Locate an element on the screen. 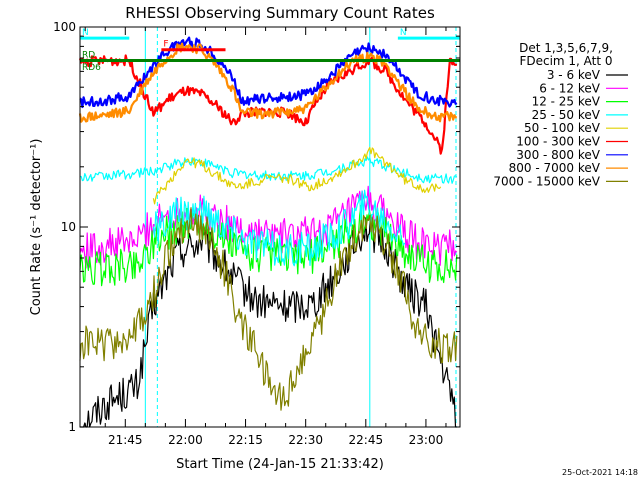 The image size is (640, 480). x-tick-label-2: 22:15 is located at coordinates (245, 440).